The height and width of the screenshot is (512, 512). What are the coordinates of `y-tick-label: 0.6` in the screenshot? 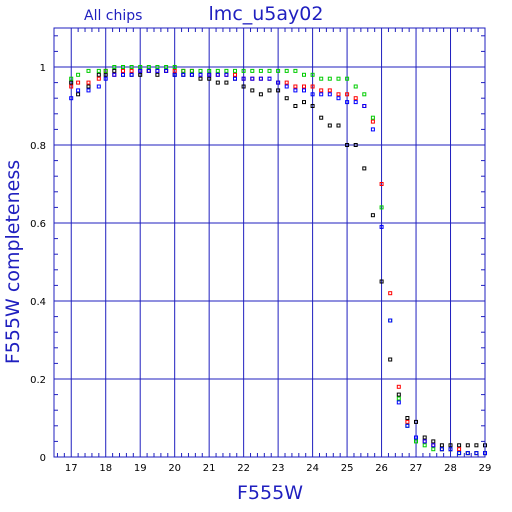 It's located at (38, 224).